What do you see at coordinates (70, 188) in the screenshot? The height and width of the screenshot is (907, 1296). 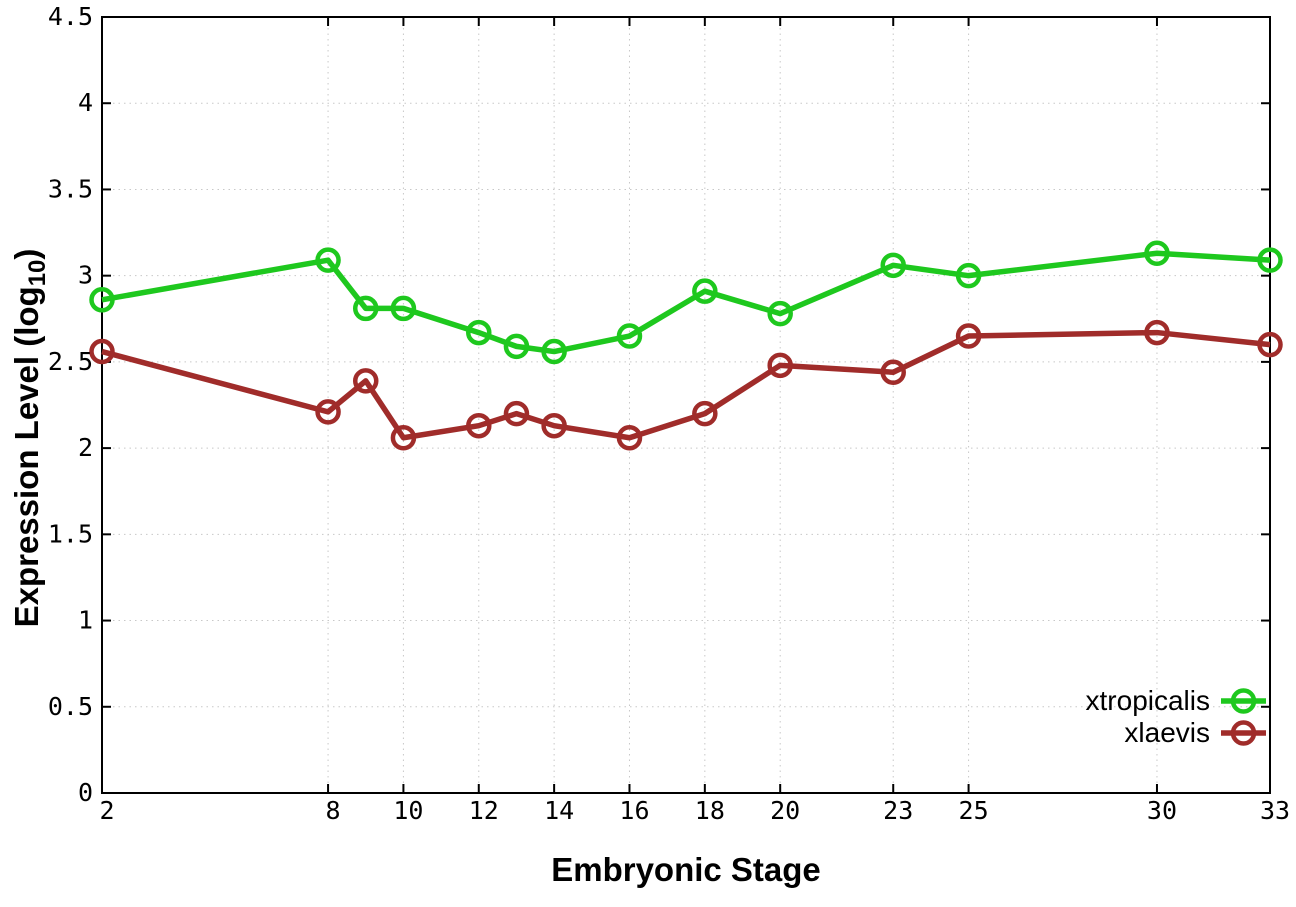 I see `y-tick-label: 3.5` at bounding box center [70, 188].